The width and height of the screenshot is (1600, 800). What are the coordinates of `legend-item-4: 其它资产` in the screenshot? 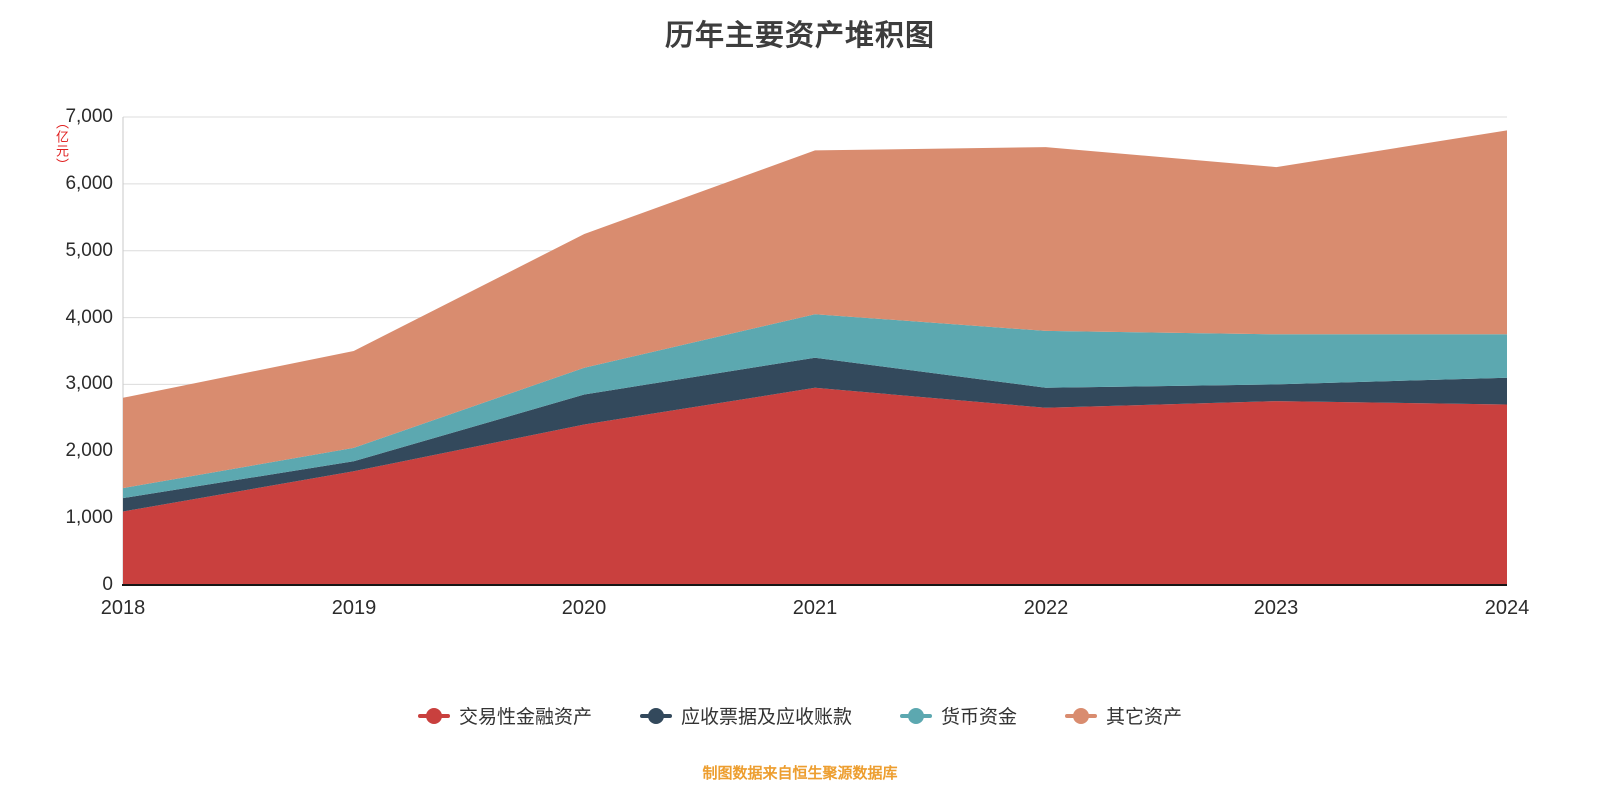 It's located at (1123, 715).